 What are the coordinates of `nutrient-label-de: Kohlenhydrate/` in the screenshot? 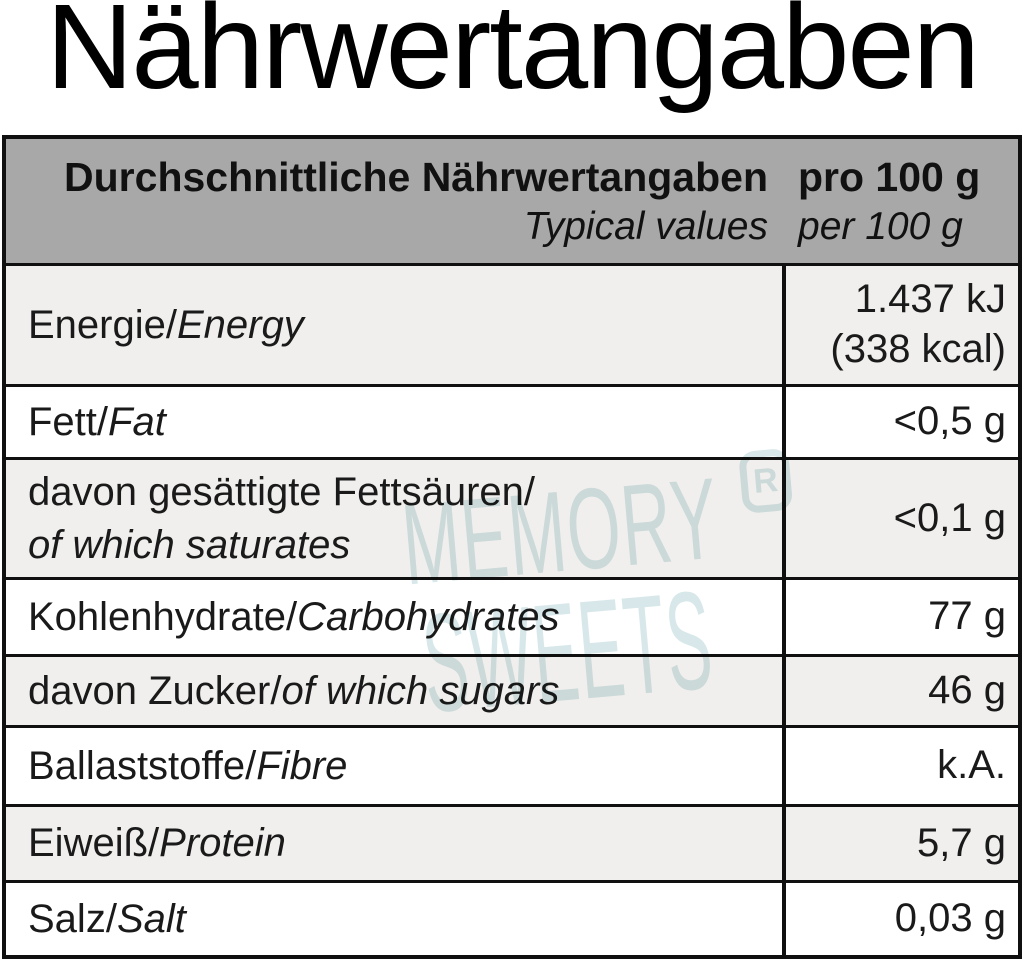 It's located at (163, 616).